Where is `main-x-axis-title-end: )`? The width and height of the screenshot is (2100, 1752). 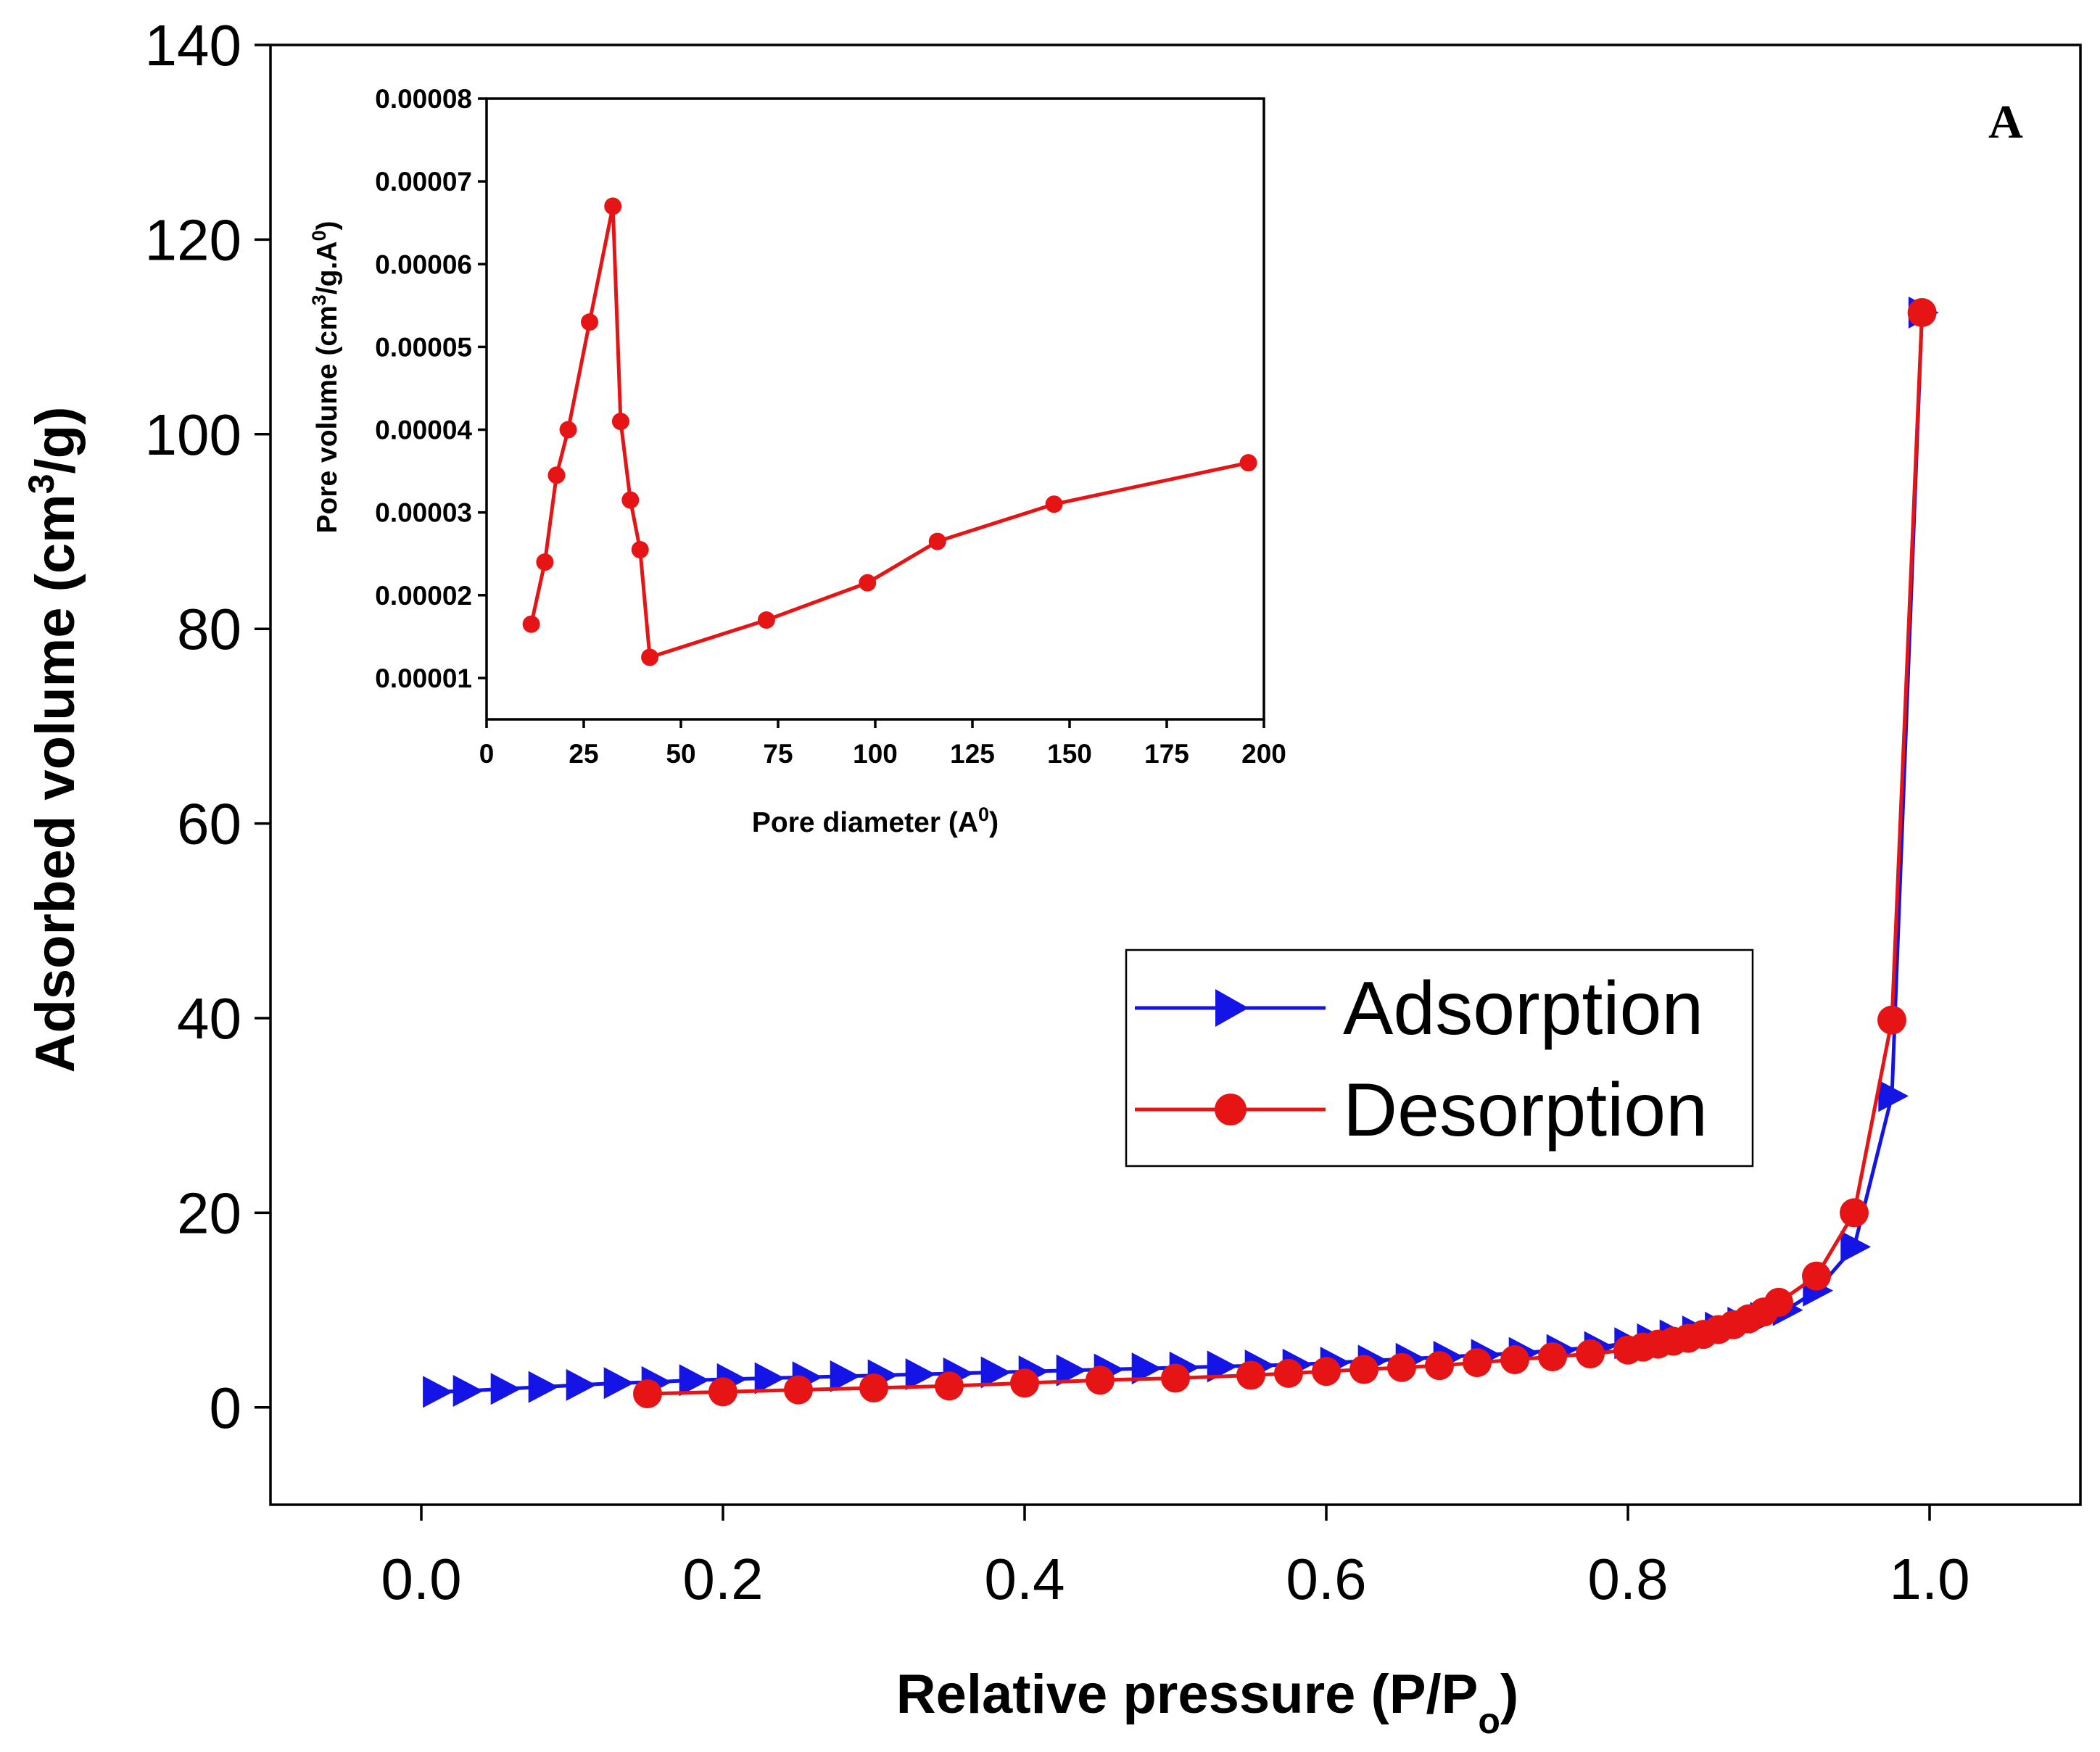 main-x-axis-title-end: ) is located at coordinates (1509, 1695).